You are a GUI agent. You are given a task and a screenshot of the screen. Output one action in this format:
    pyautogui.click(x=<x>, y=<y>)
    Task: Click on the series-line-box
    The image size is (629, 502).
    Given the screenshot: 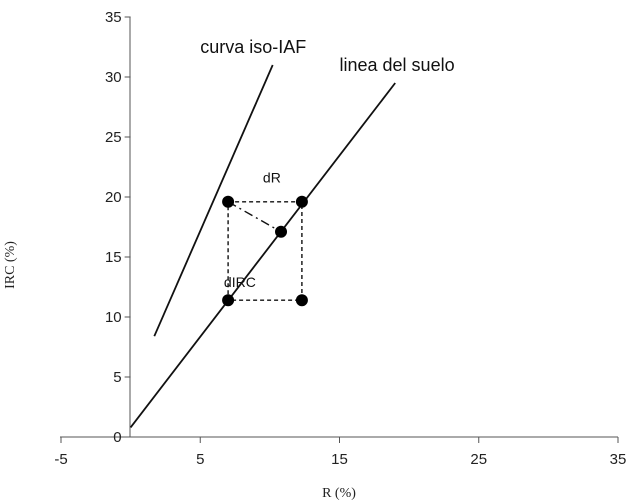 What is the action you would take?
    pyautogui.click(x=265, y=251)
    